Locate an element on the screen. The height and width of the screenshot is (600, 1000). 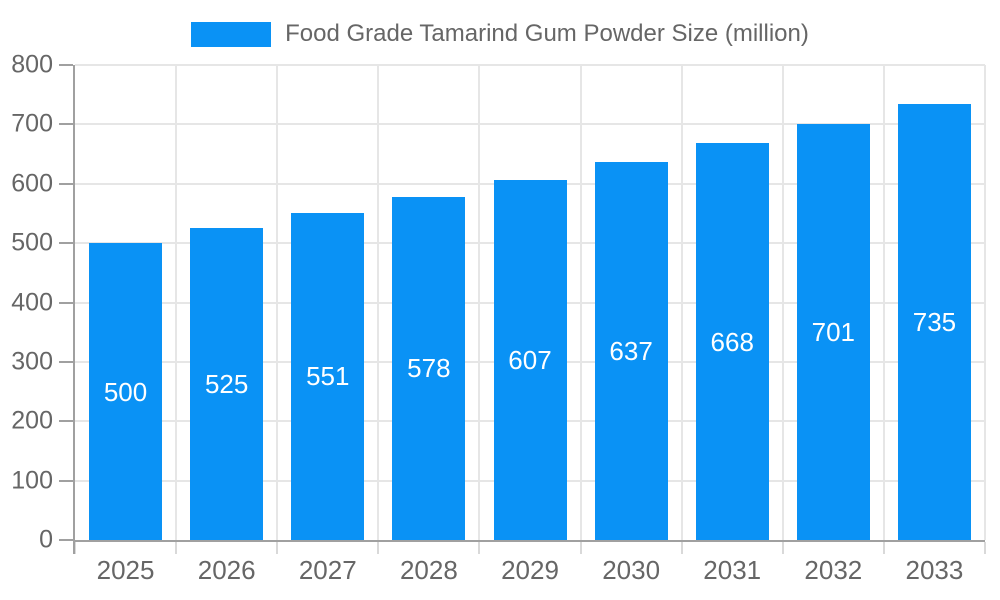
legend-swatch is located at coordinates (231, 34).